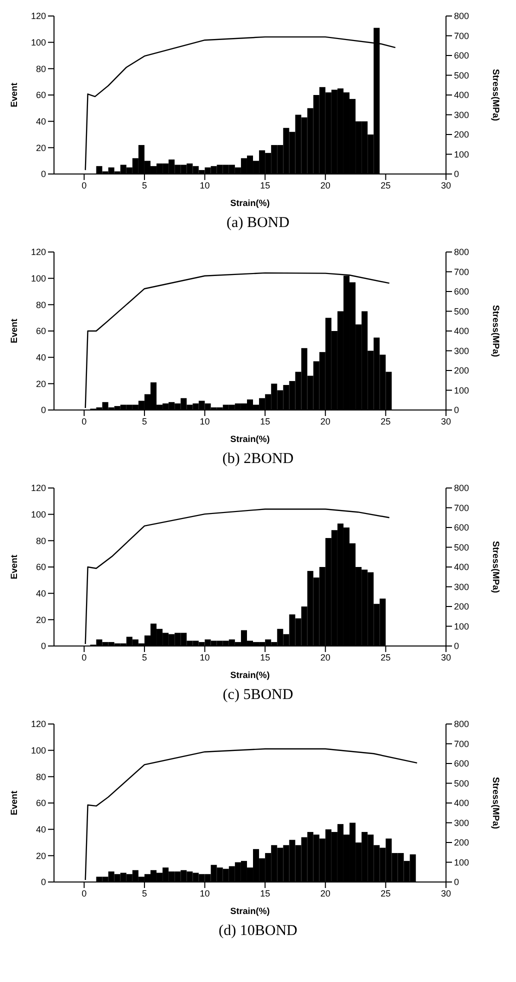 The image size is (516, 982). I want to click on text: (d) 10BOND, so click(258, 931).